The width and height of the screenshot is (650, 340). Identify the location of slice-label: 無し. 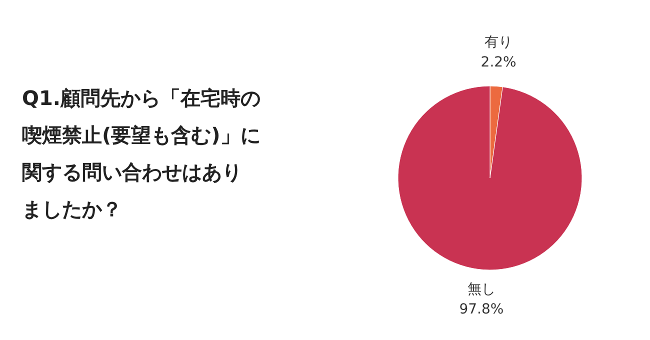
(481, 290).